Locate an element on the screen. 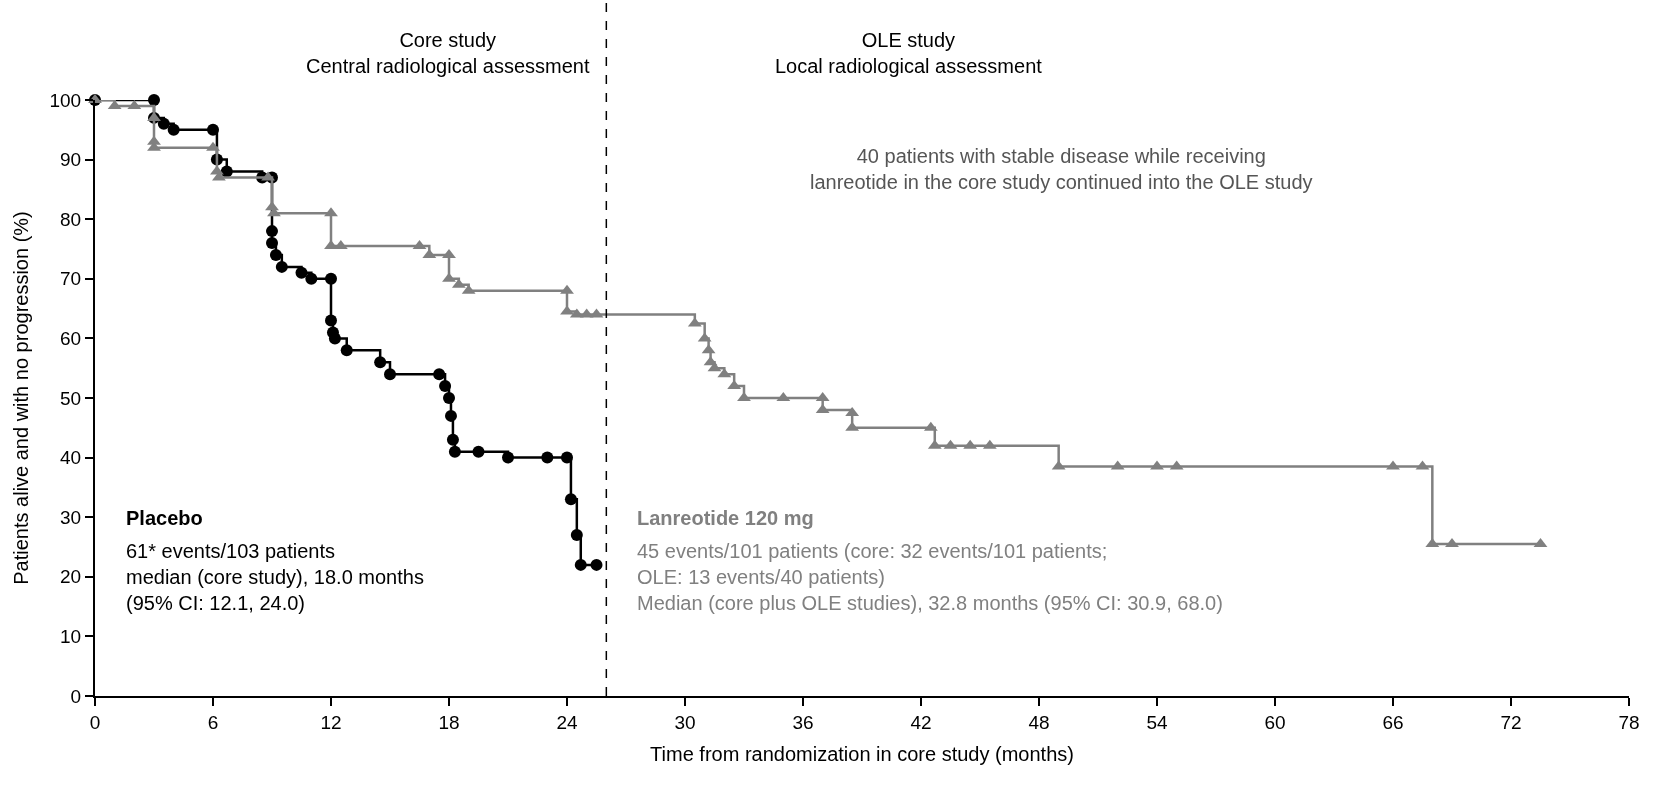 The width and height of the screenshot is (1669, 791). text: OLE study Local radiological assessment is located at coordinates (909, 53).